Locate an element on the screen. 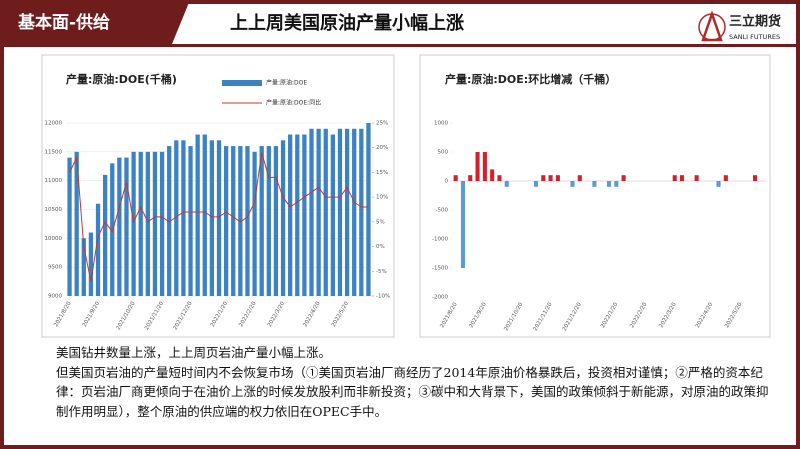  y-tick-label: 12000 is located at coordinates (54, 124).